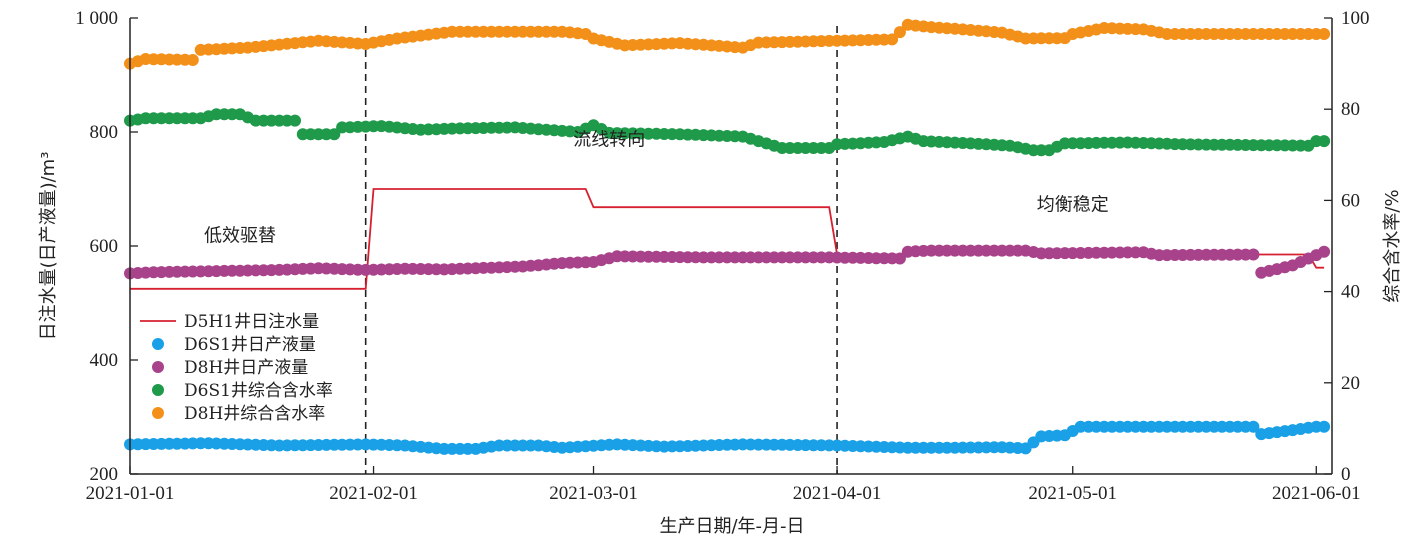 The width and height of the screenshot is (1422, 551). Describe the element at coordinates (609, 140) in the screenshot. I see `phase-annotation: 流线转向` at that location.